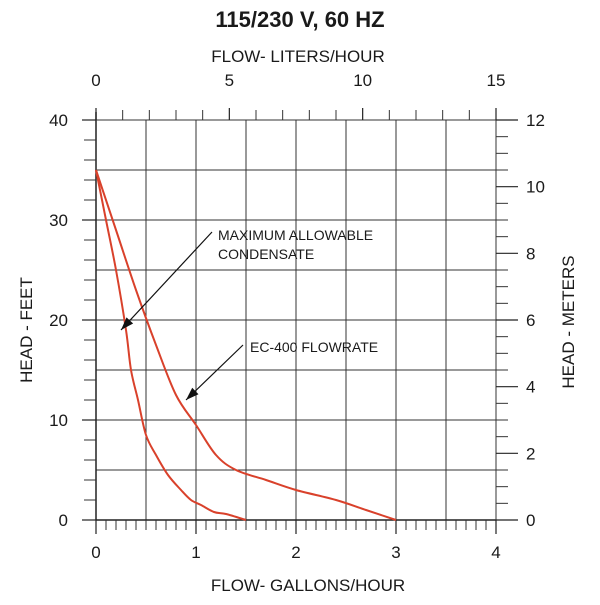 The height and width of the screenshot is (605, 600). What do you see at coordinates (530, 520) in the screenshot?
I see `right-tick-label: 0` at bounding box center [530, 520].